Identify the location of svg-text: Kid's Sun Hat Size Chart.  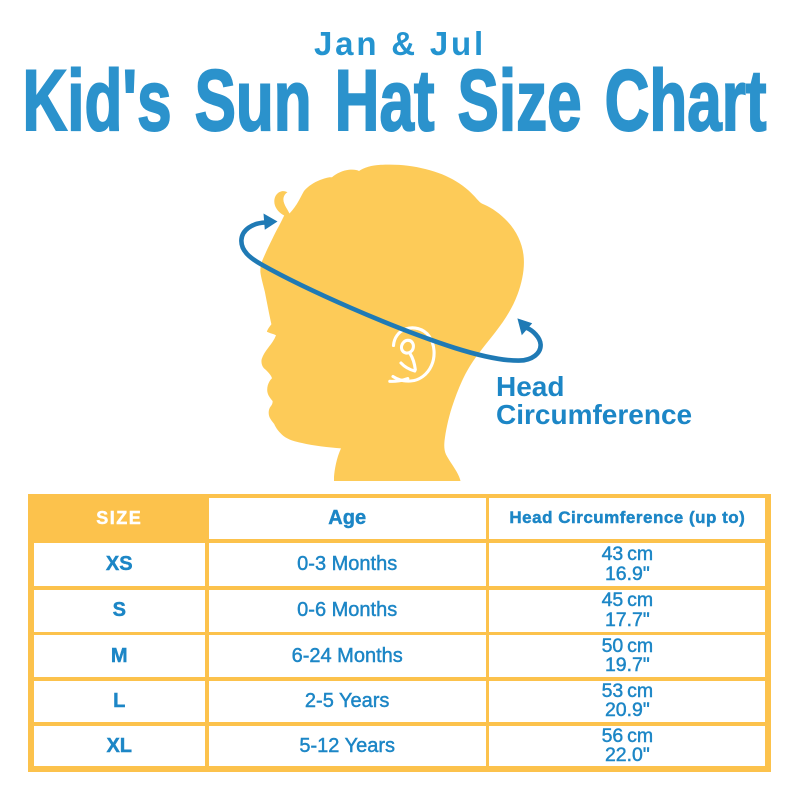
(395, 101).